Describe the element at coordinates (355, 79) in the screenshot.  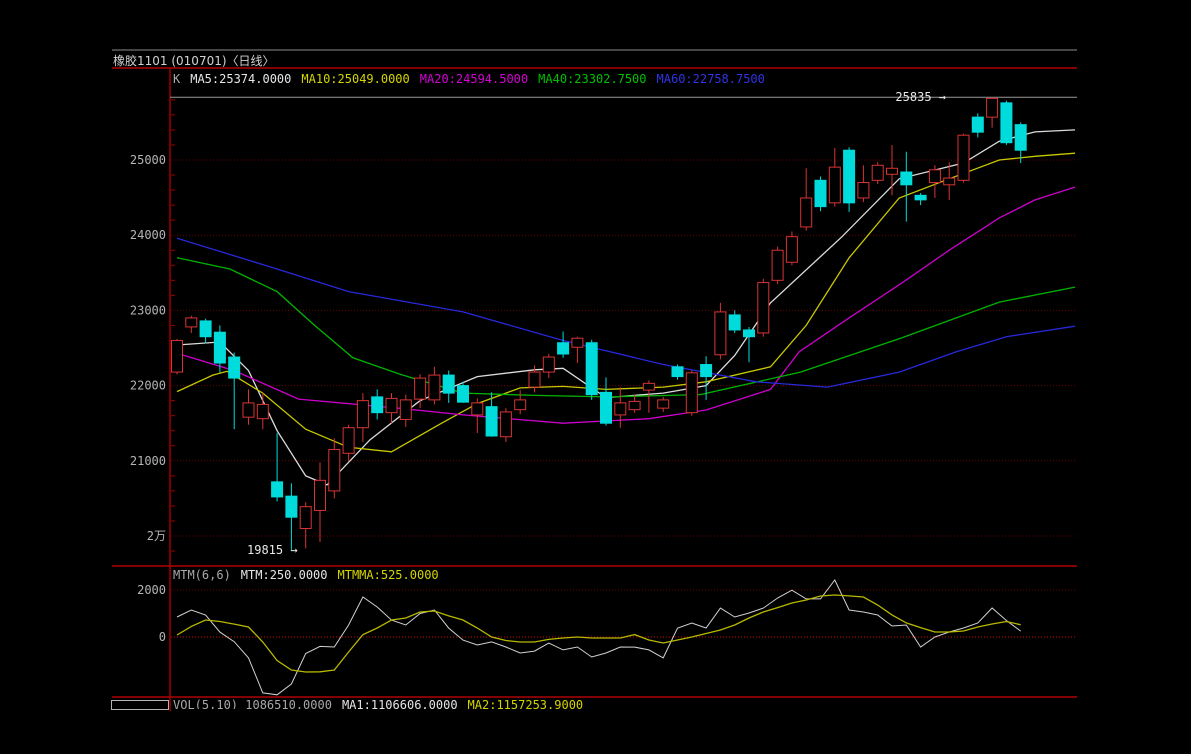
I see `indicator-value: MA10:25049.0000` at that location.